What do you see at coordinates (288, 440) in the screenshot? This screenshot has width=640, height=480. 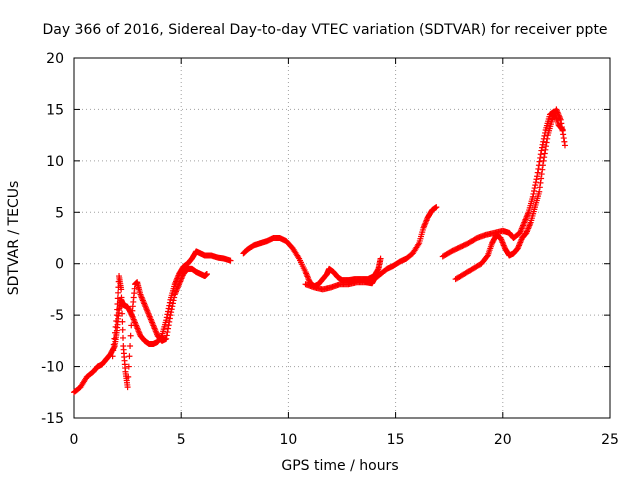 I see `x-tick-label: 10` at bounding box center [288, 440].